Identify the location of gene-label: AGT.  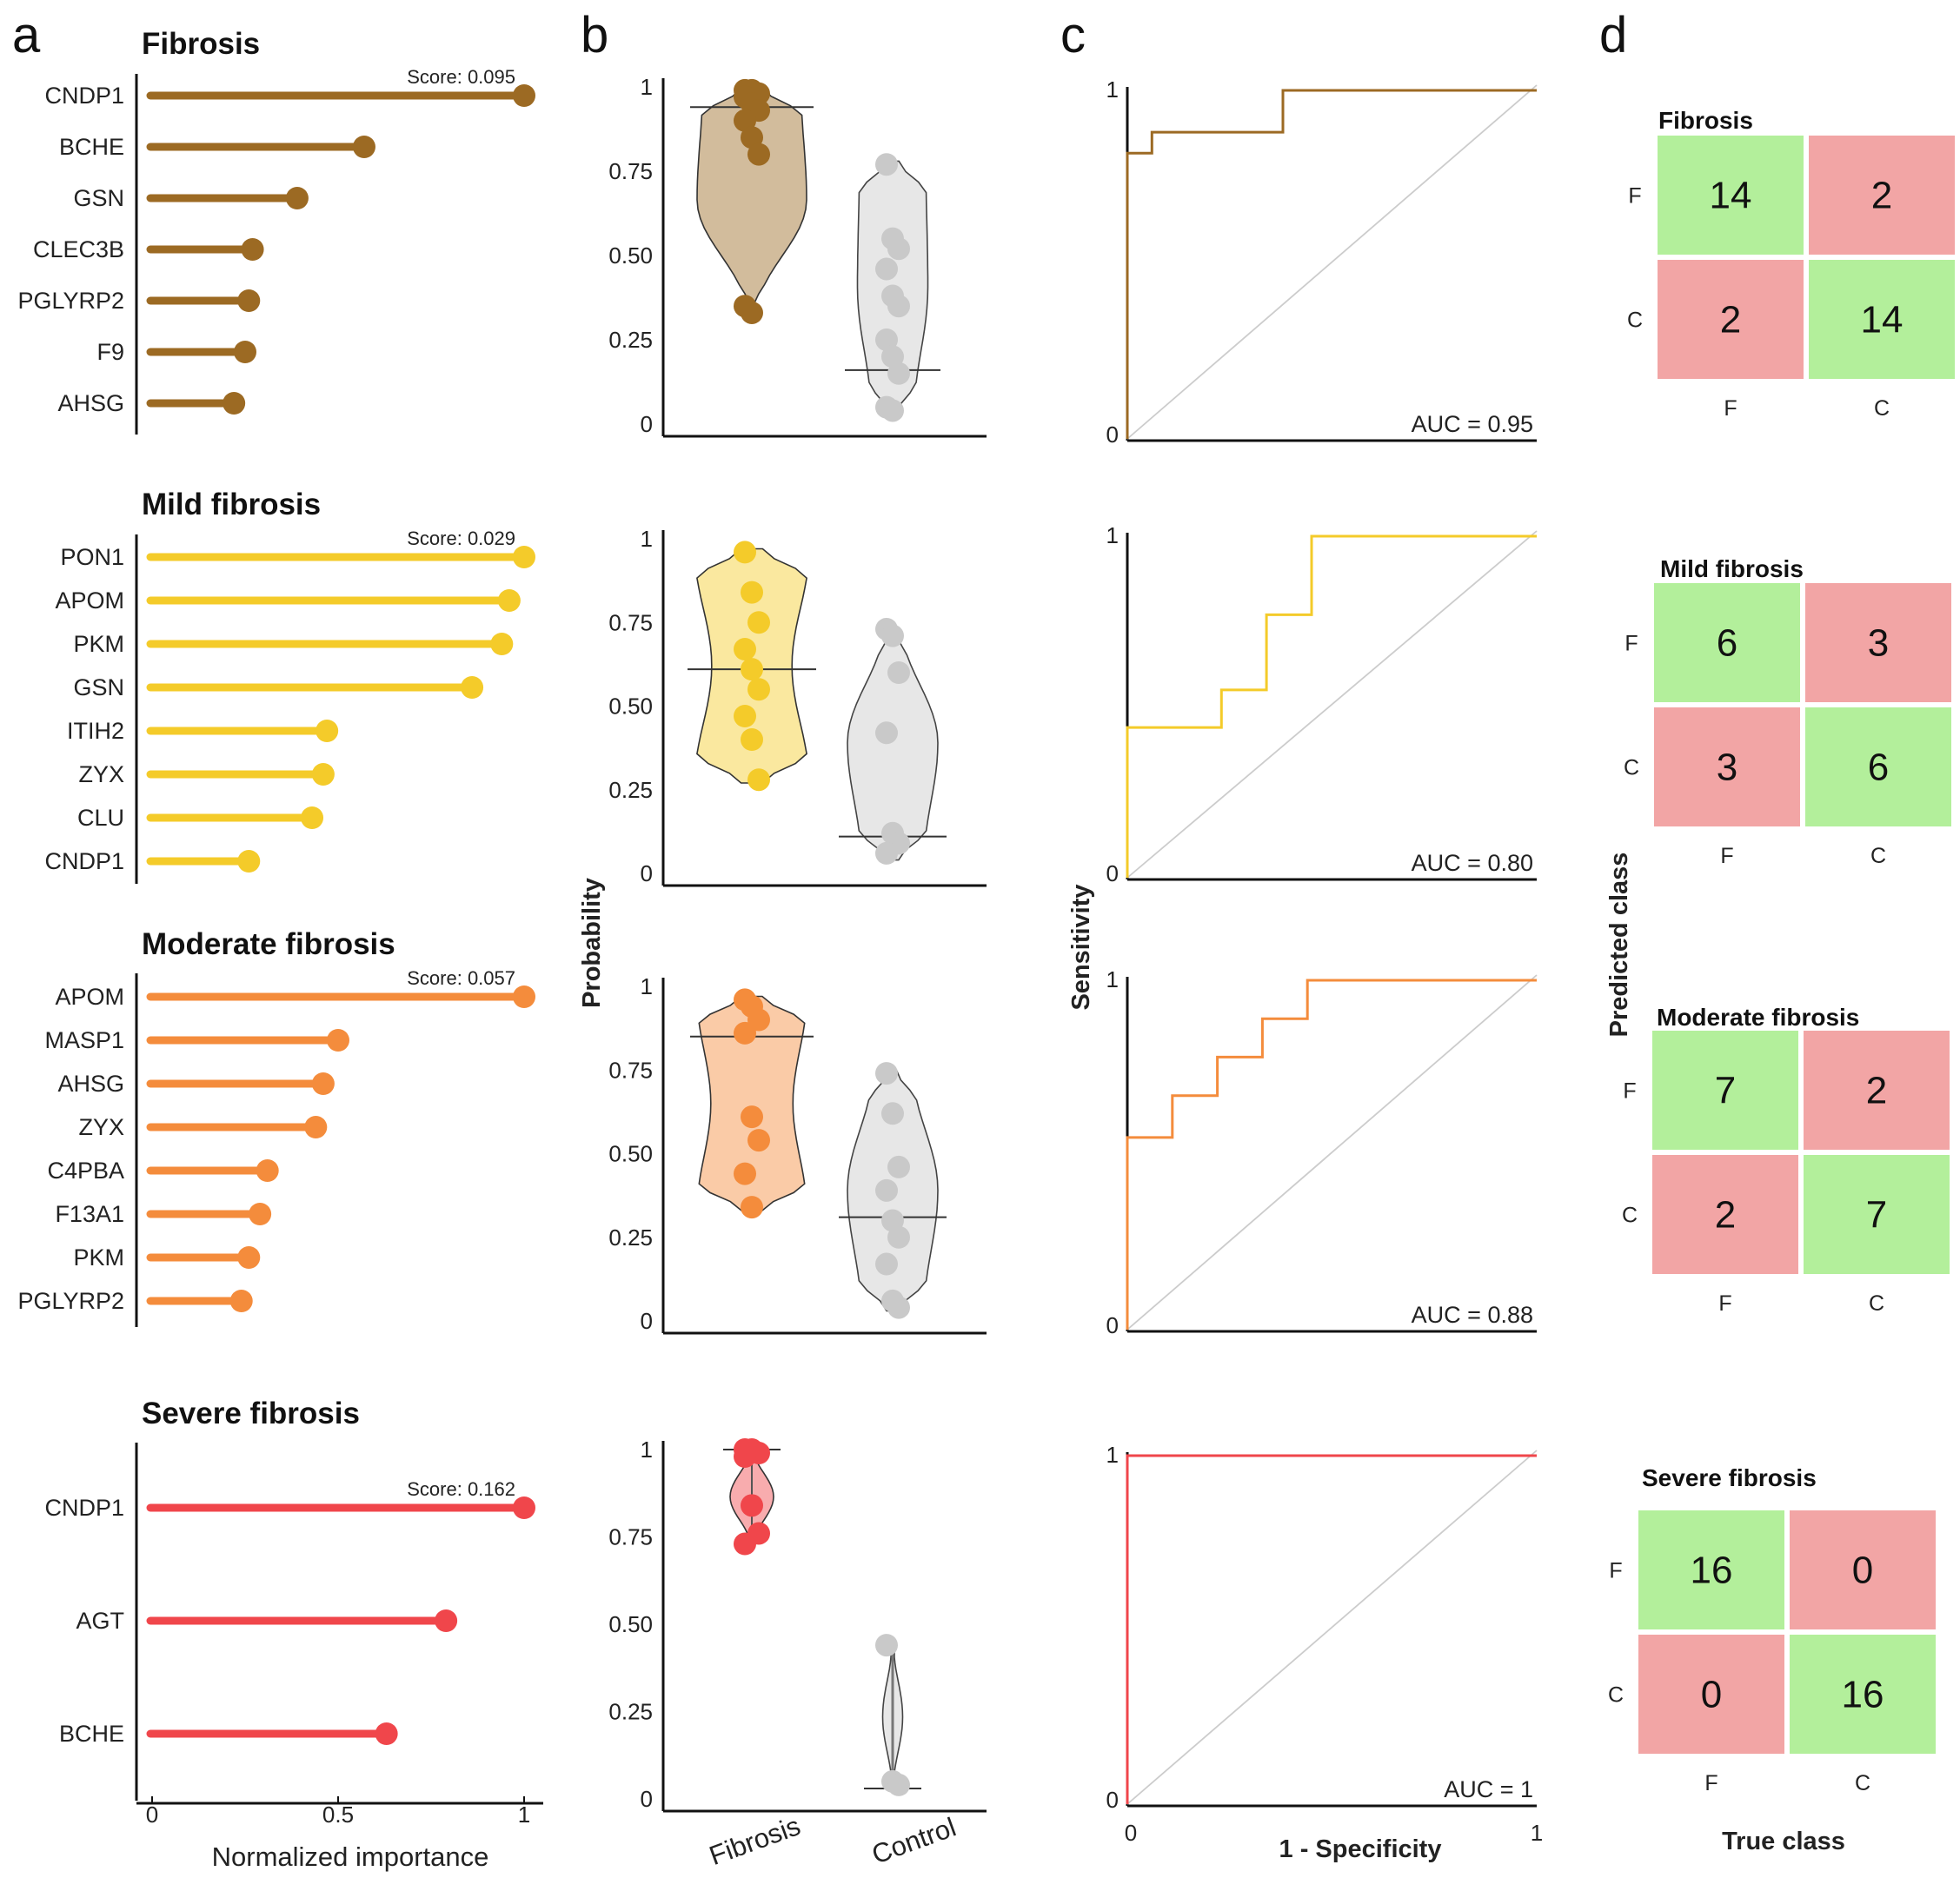
(100, 1621).